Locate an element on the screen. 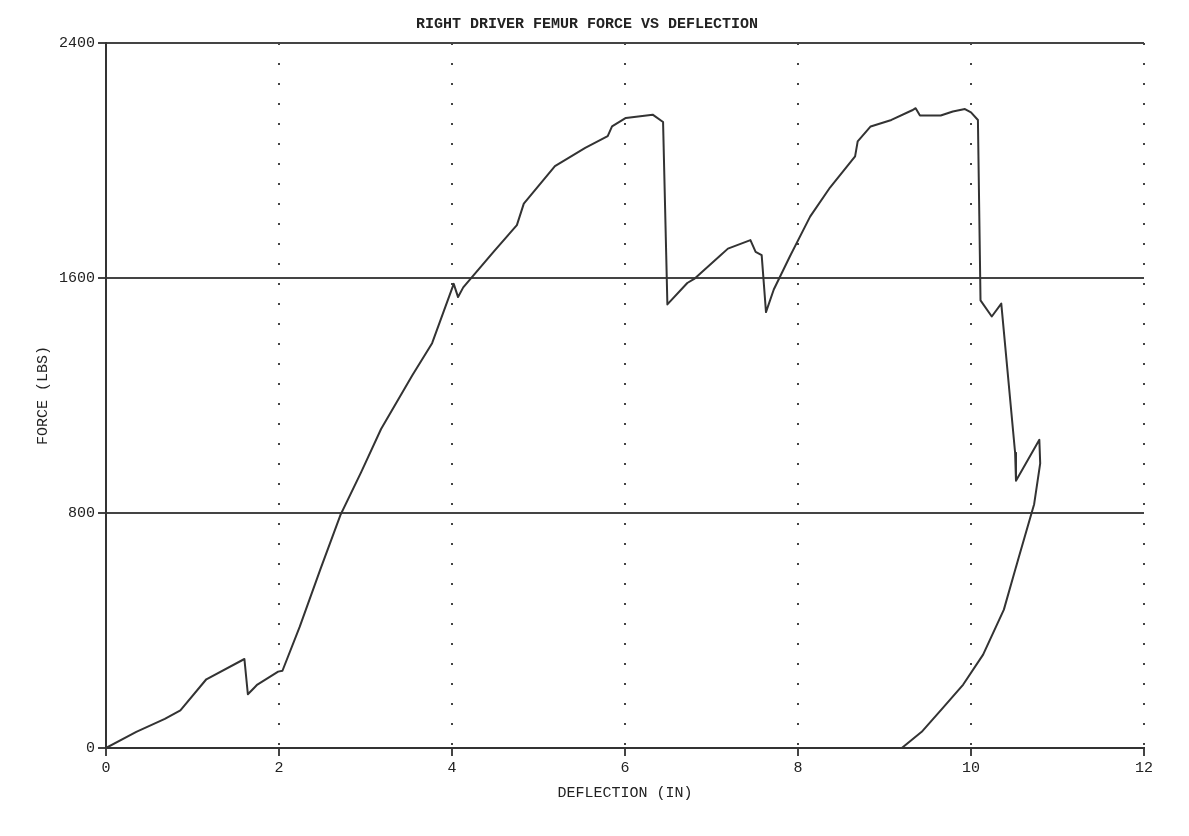 The height and width of the screenshot is (836, 1189). y-tick-label: 2400 is located at coordinates (77, 43).